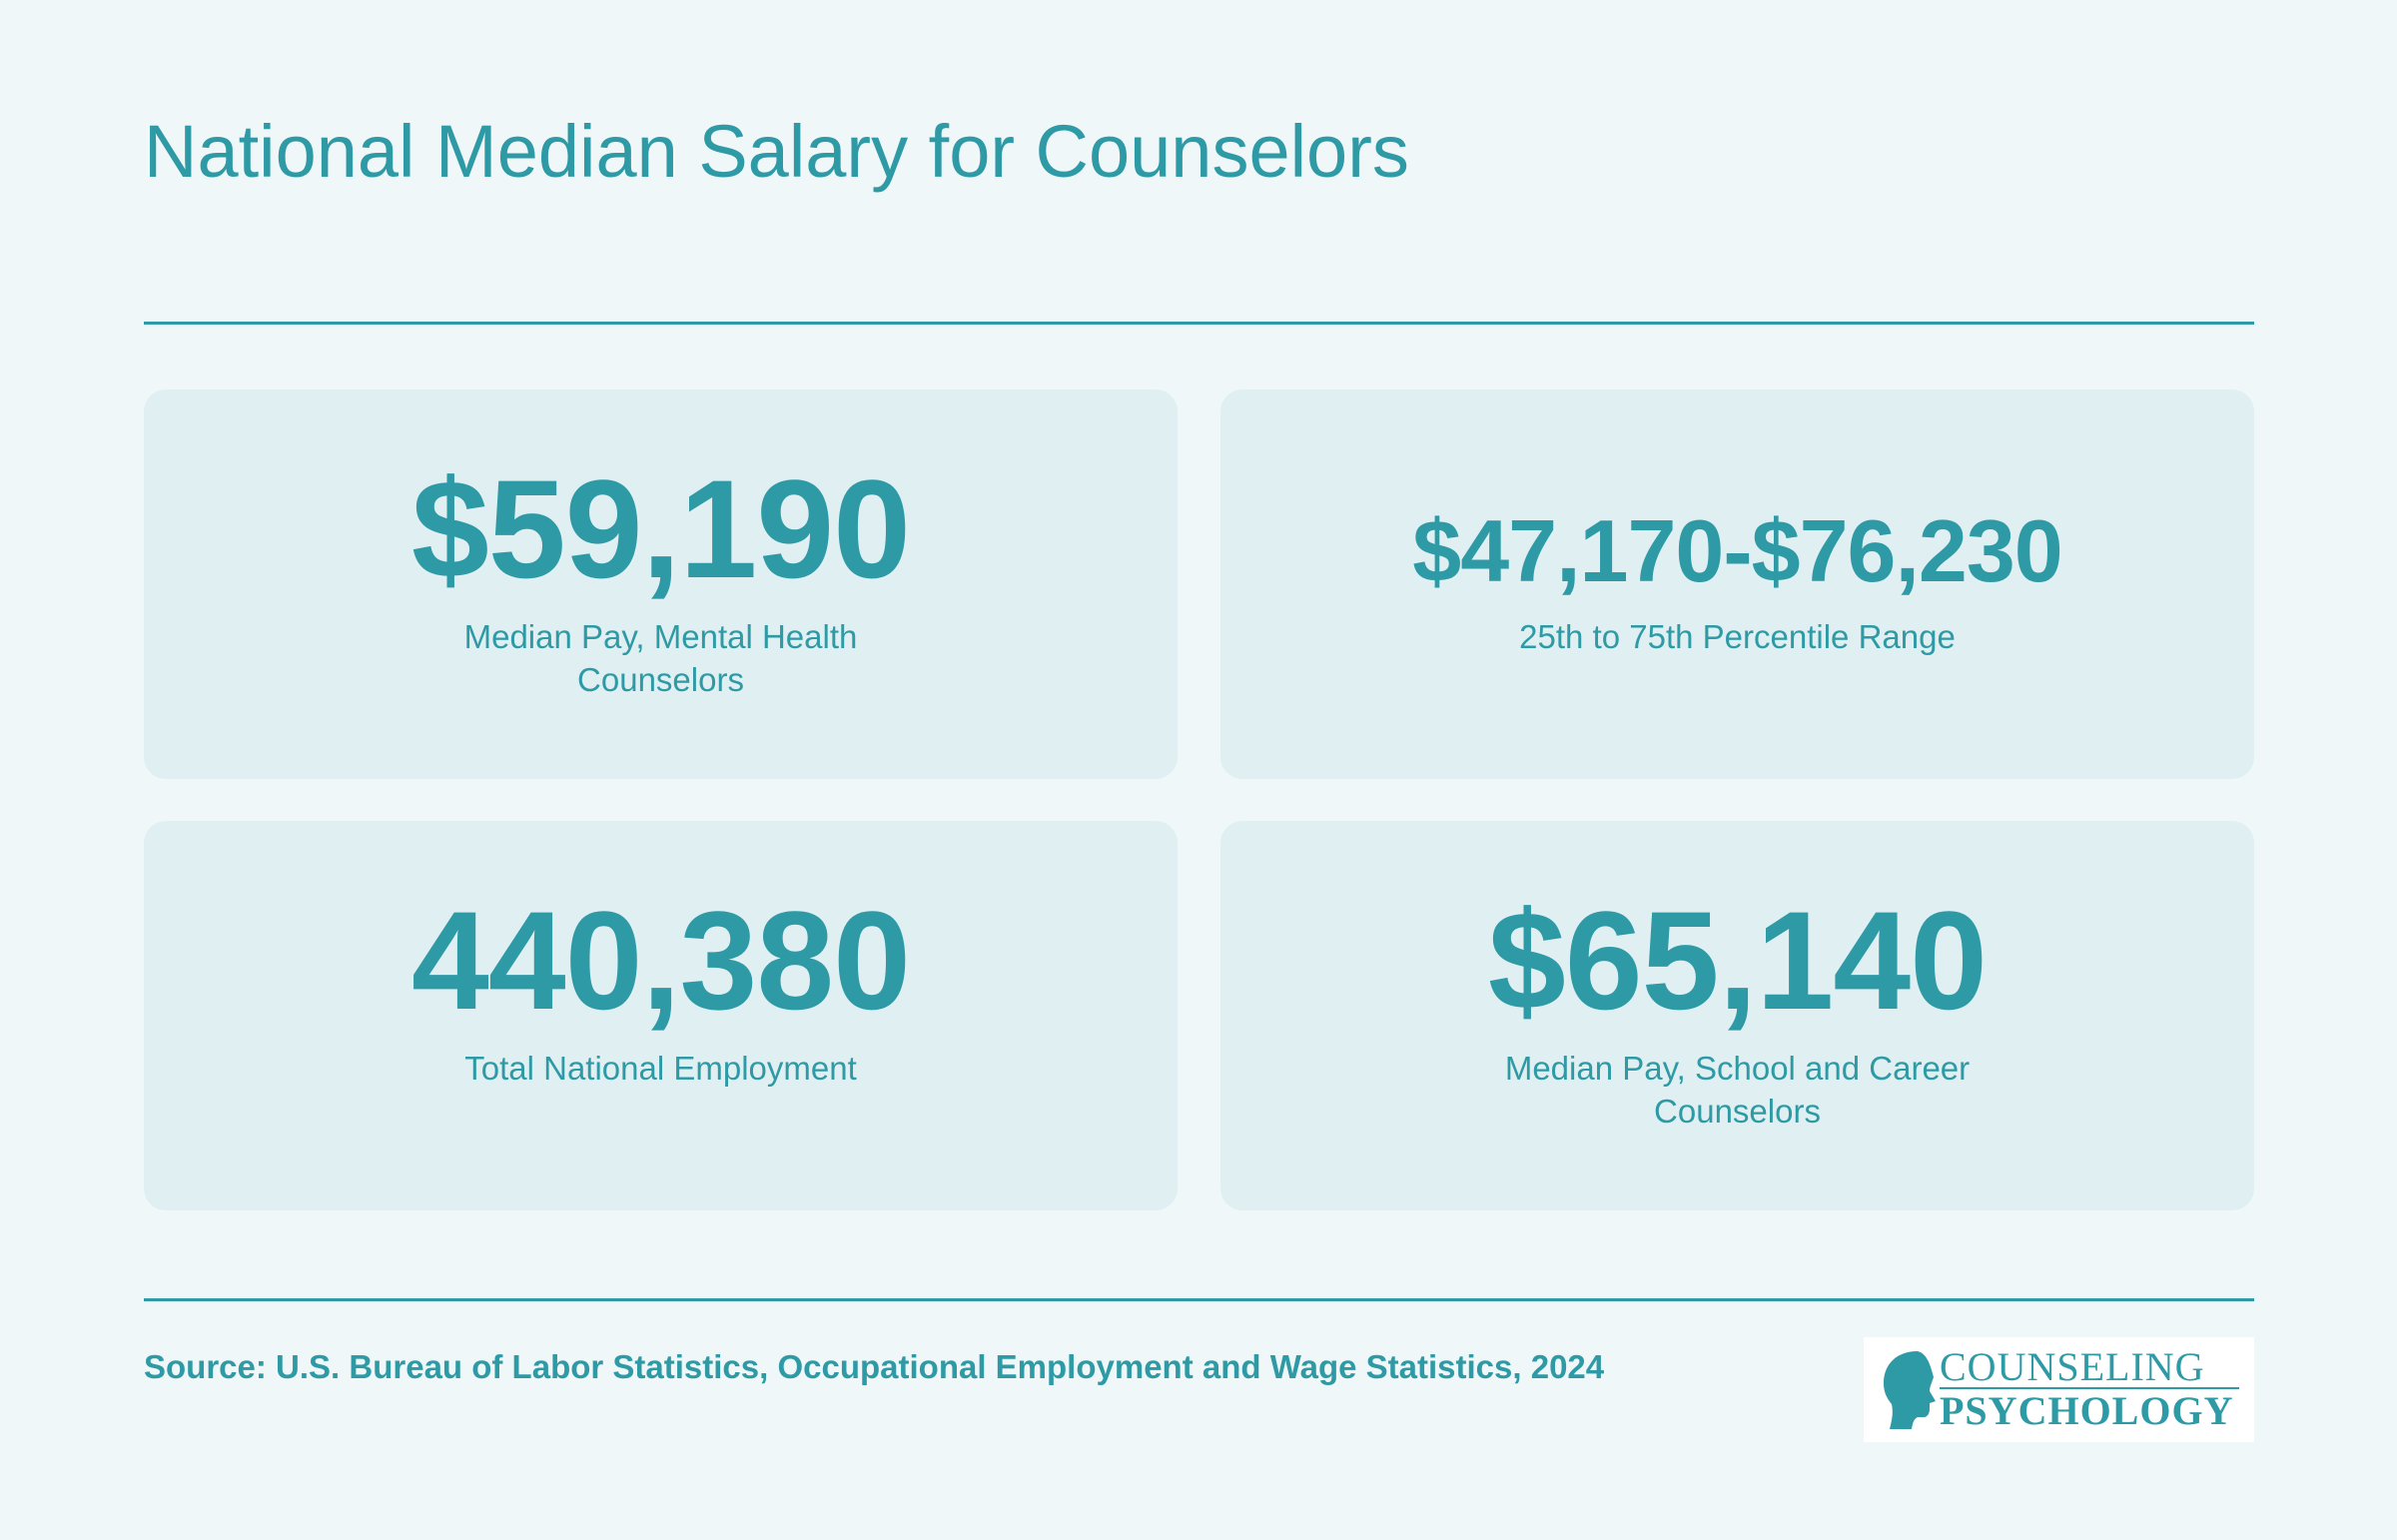  What do you see at coordinates (1737, 1090) in the screenshot?
I see `stat-label: Median Pay, School and Career Counselors` at bounding box center [1737, 1090].